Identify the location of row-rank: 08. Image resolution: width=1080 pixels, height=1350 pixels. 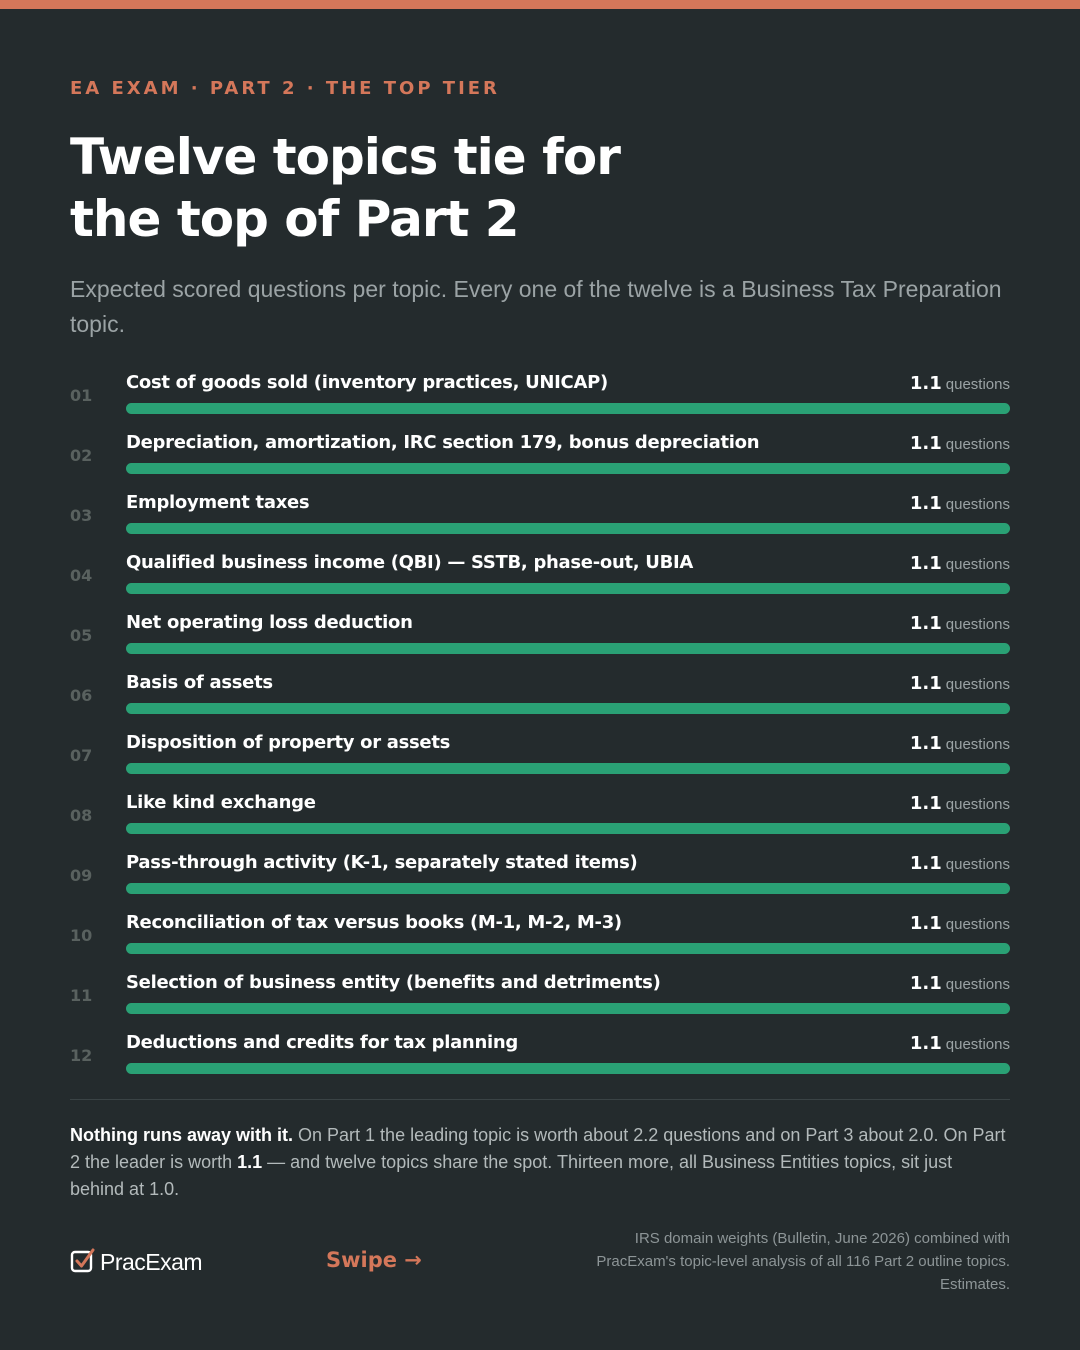
(81, 815).